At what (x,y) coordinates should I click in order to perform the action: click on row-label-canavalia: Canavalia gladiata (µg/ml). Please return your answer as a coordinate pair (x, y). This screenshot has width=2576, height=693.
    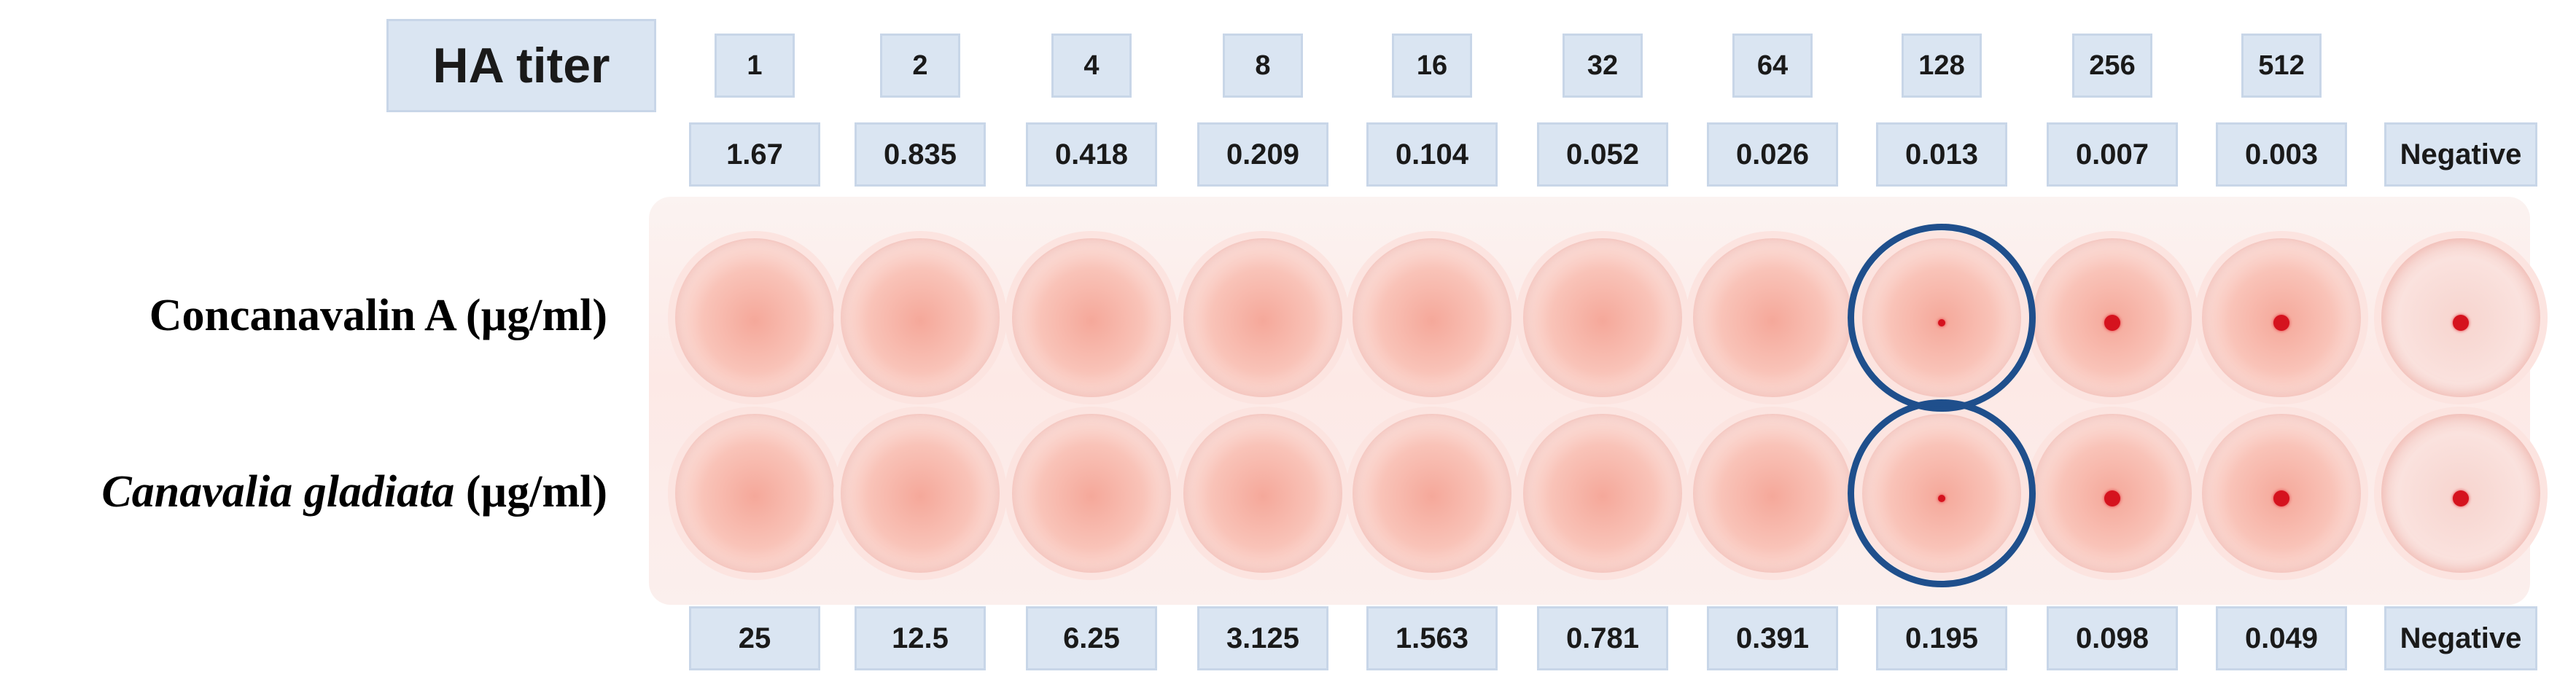
    Looking at the image, I should click on (354, 492).